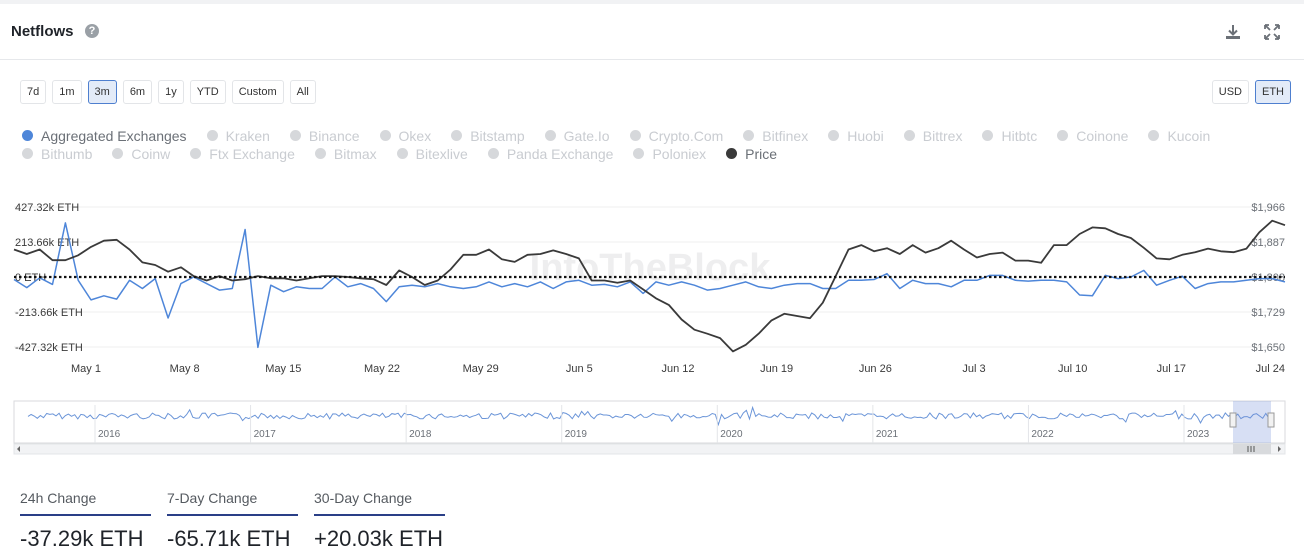 The height and width of the screenshot is (558, 1304). I want to click on unit-usd-button: USD, so click(1230, 92).